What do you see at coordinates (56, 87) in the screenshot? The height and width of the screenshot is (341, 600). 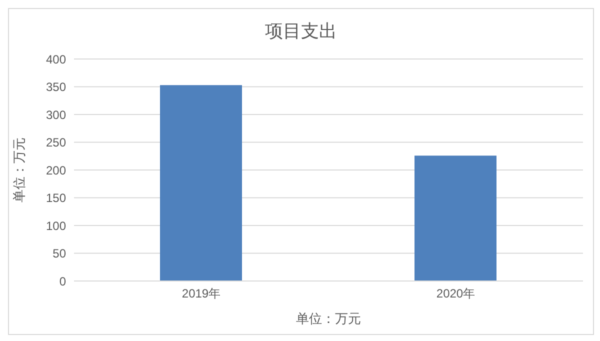 I see `y-tick-label: 350` at bounding box center [56, 87].